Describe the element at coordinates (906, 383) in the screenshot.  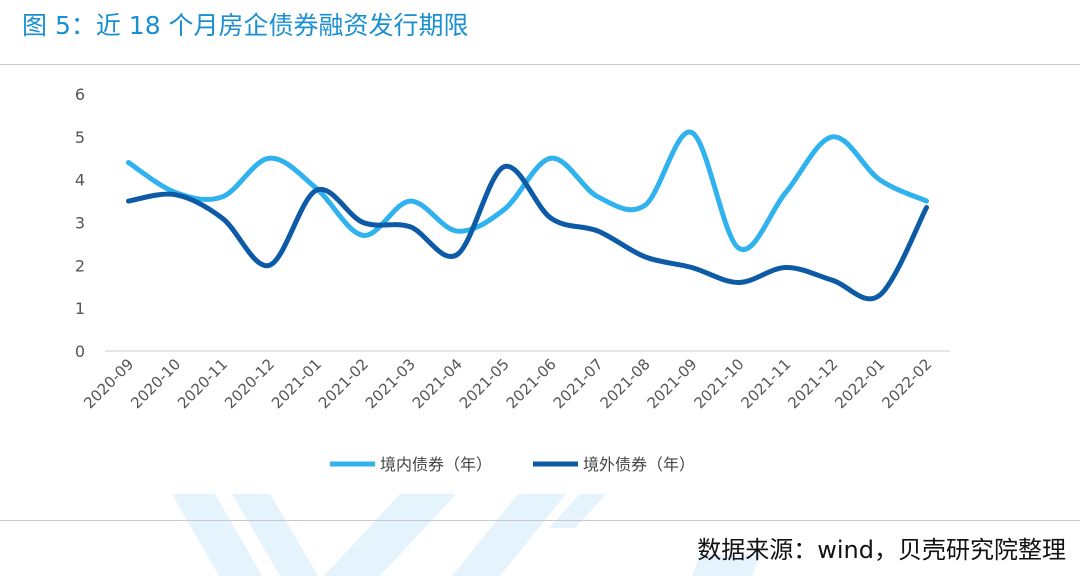
I see `x-tick-label: 2022-02` at that location.